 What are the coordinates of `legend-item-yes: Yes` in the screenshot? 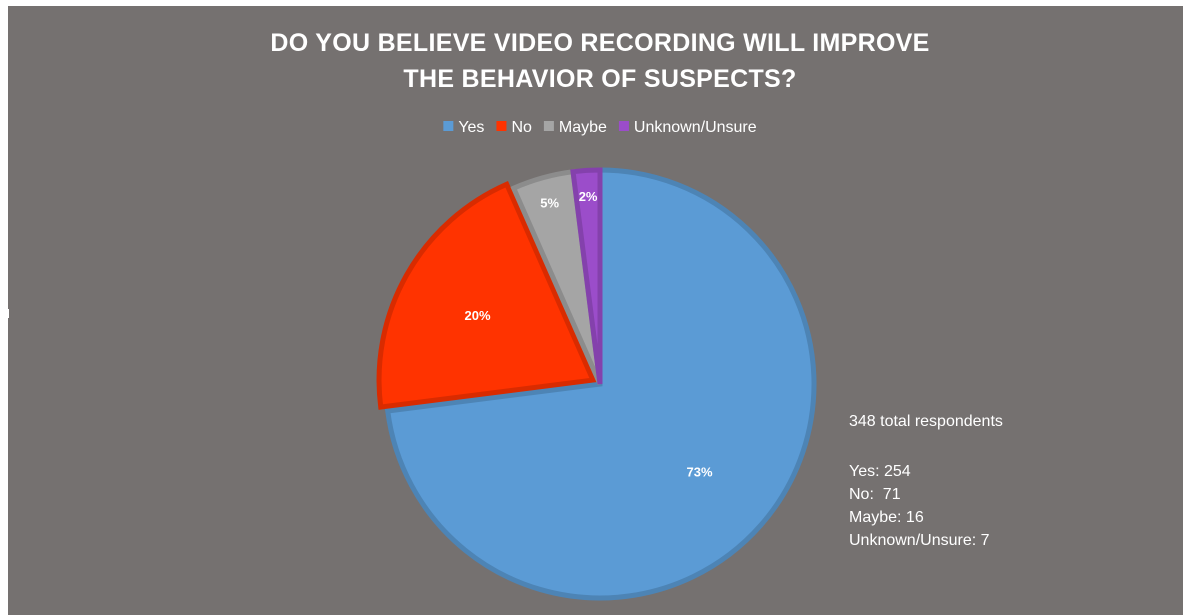 It's located at (463, 127).